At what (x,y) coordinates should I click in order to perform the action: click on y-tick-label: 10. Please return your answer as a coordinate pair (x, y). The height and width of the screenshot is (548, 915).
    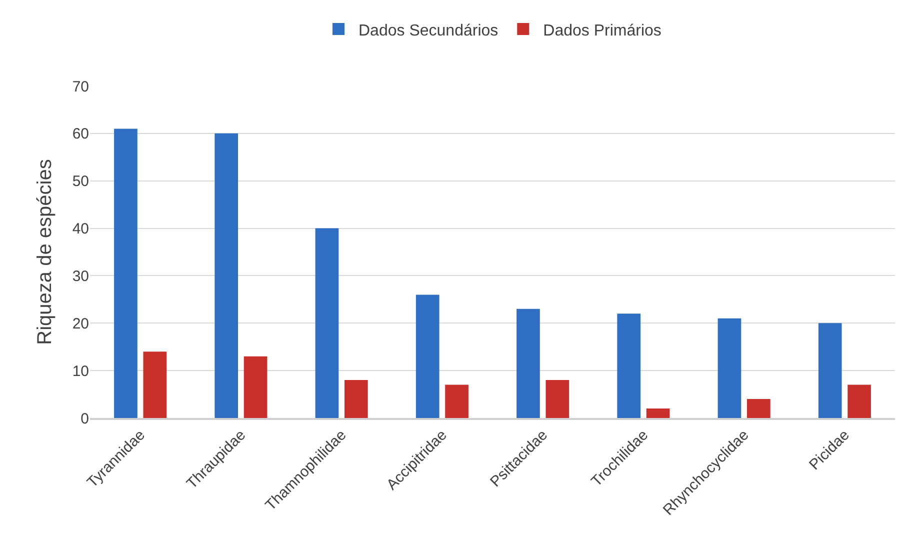
    Looking at the image, I should click on (80, 371).